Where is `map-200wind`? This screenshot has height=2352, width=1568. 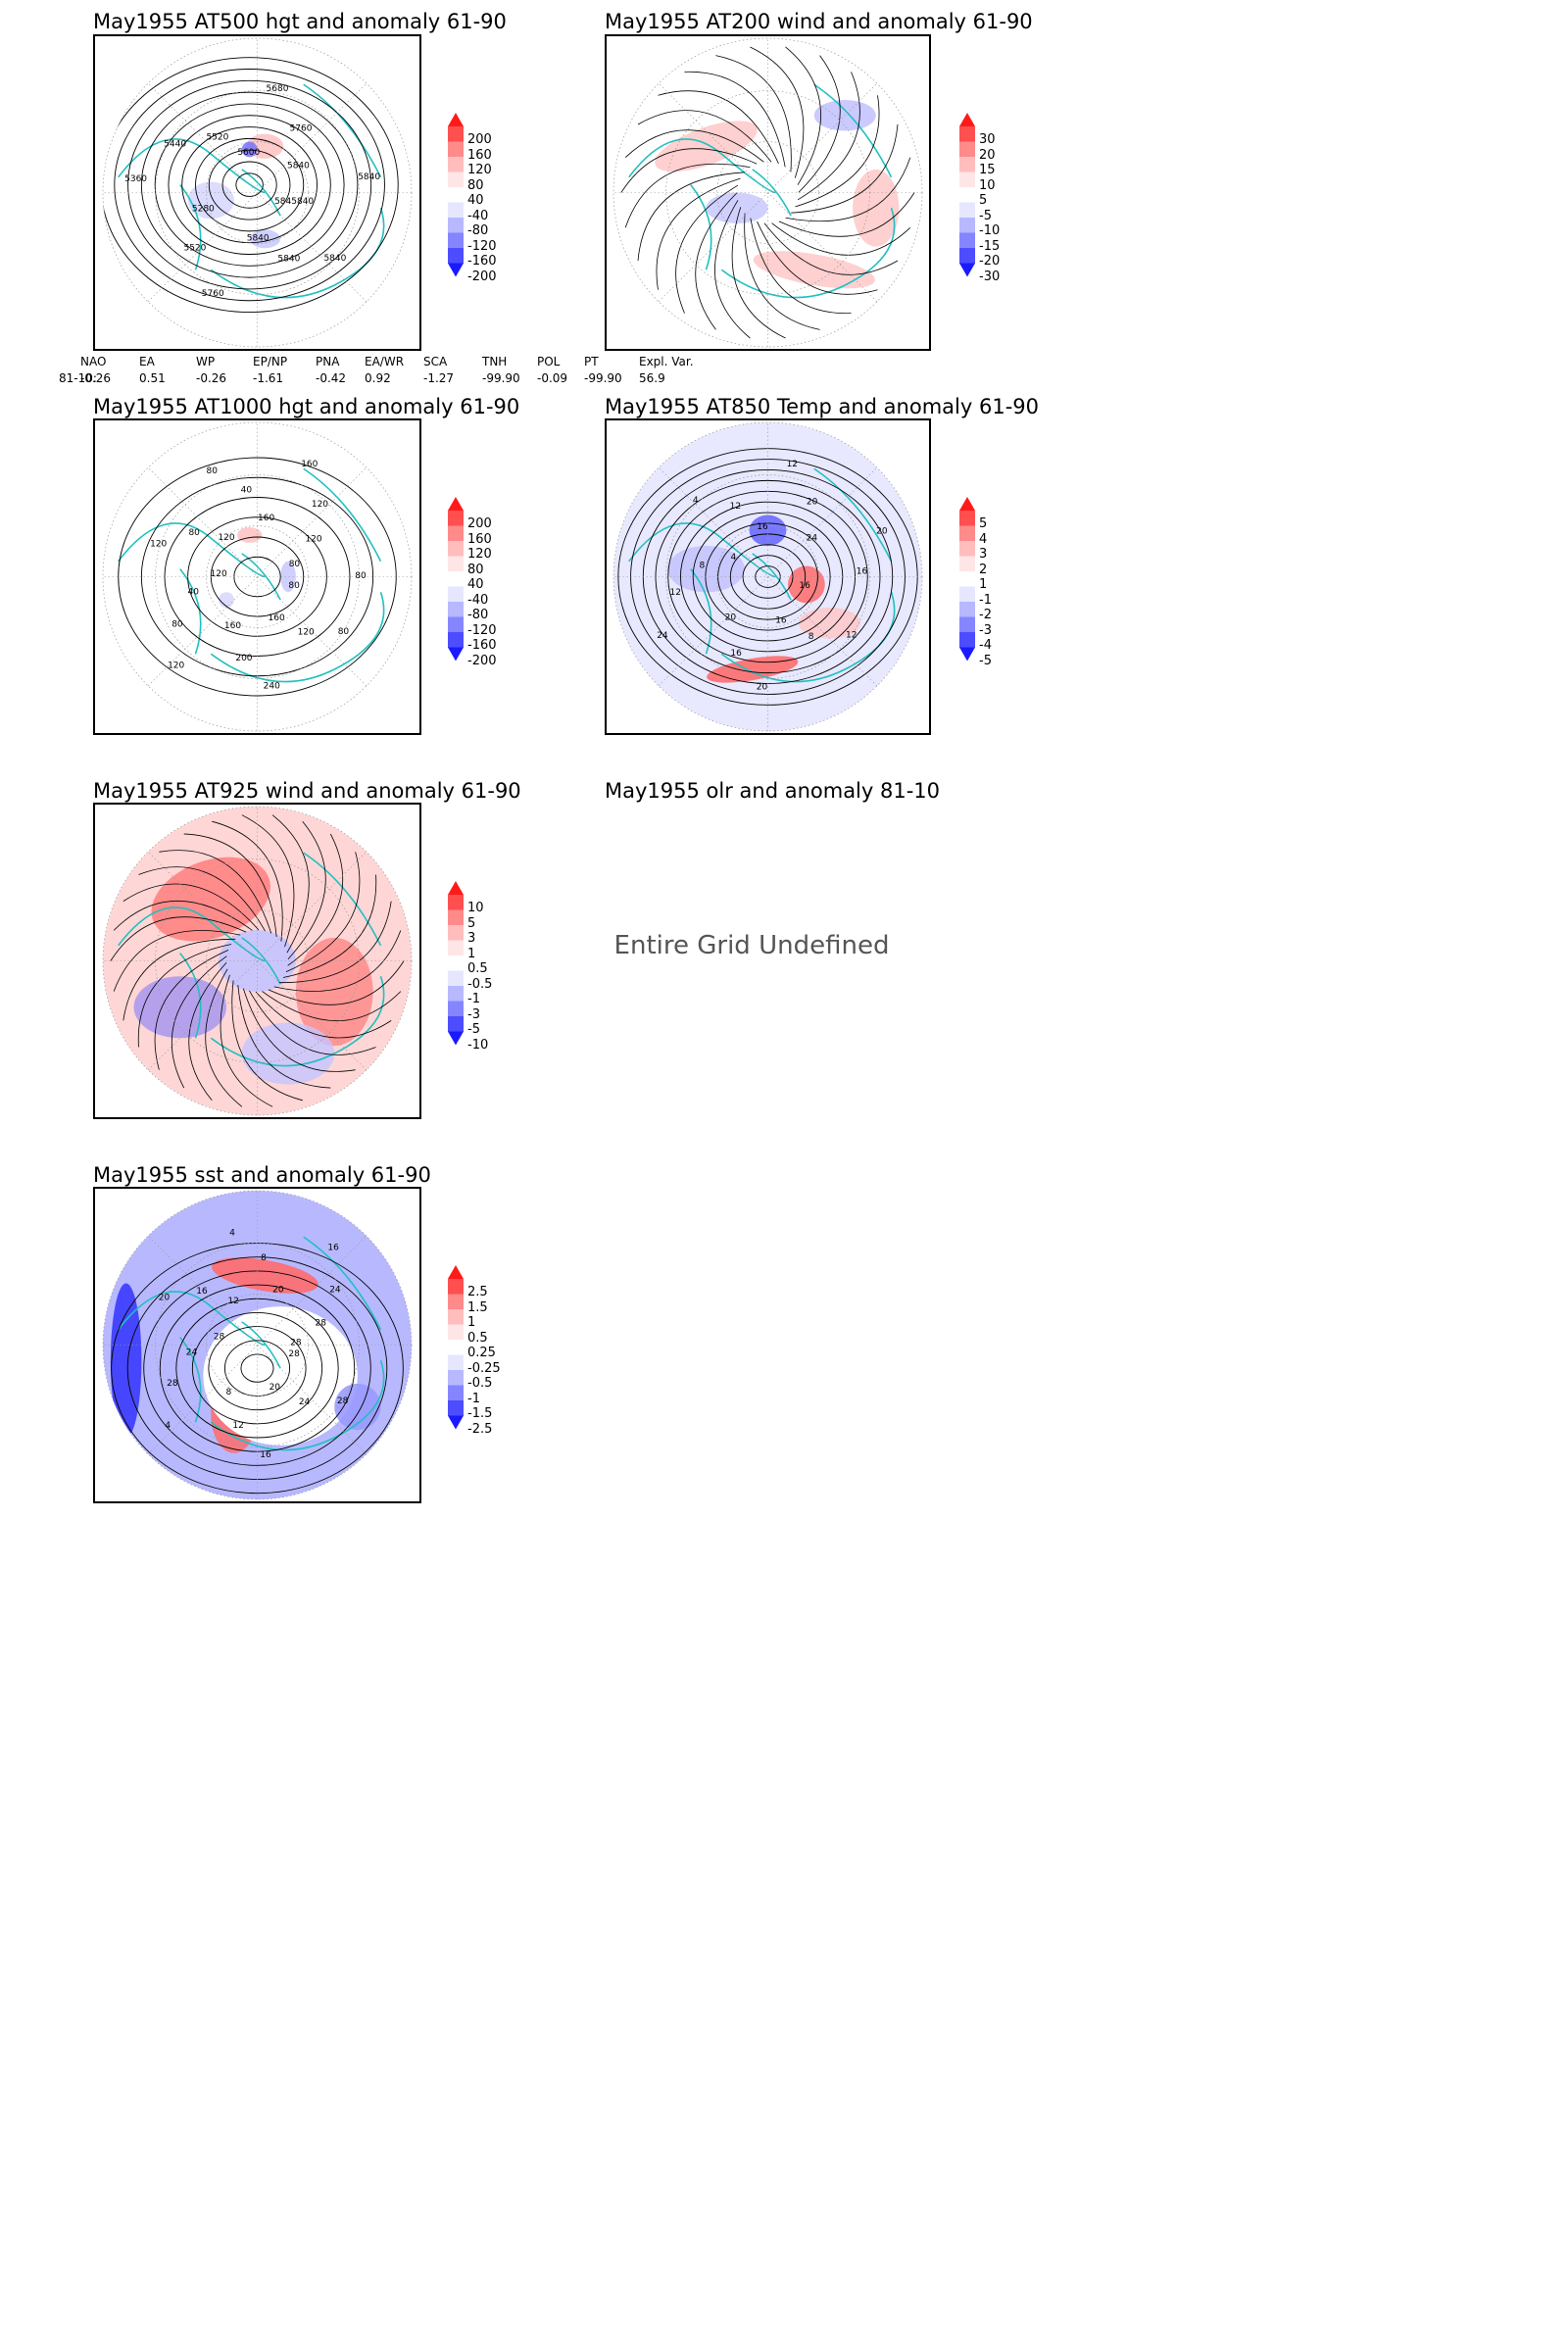
map-200wind is located at coordinates (768, 192).